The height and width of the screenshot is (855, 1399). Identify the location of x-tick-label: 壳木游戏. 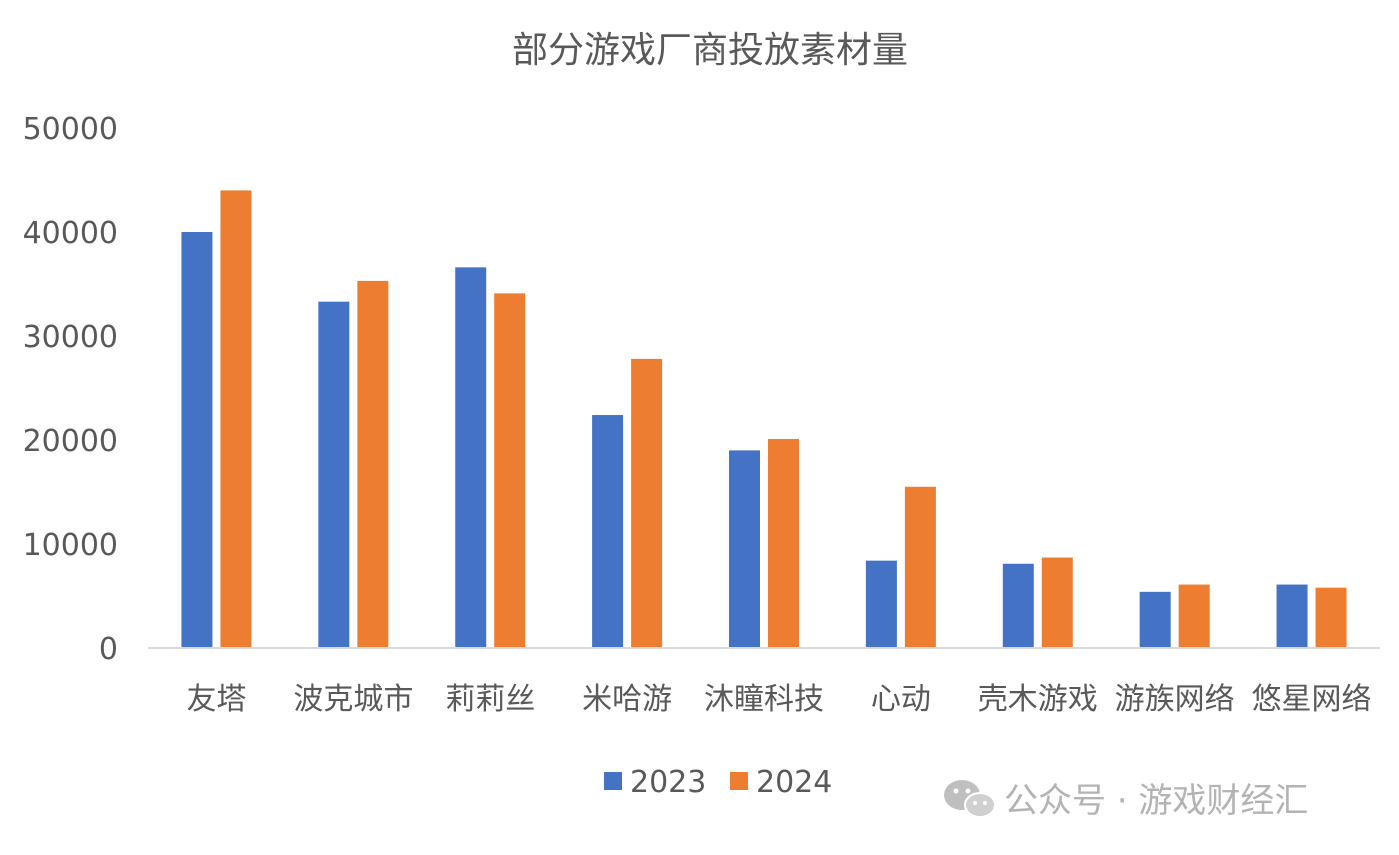
(1038, 699).